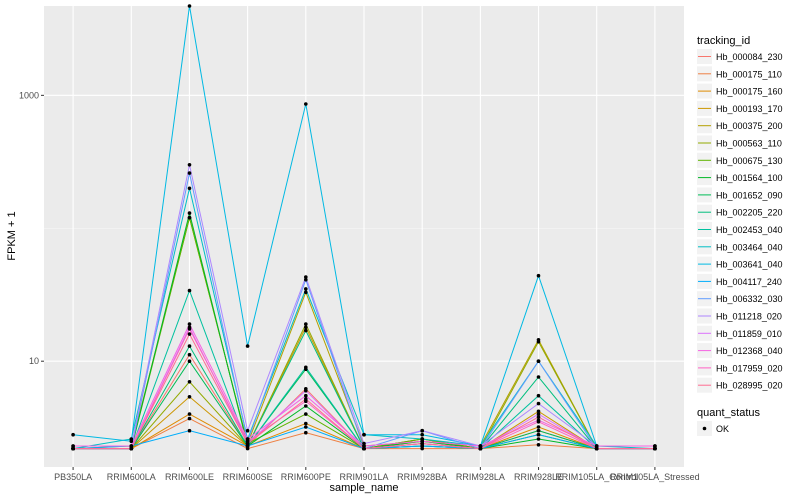  Describe the element at coordinates (749, 368) in the screenshot. I see `legend-label: Hb_017959_020` at that location.